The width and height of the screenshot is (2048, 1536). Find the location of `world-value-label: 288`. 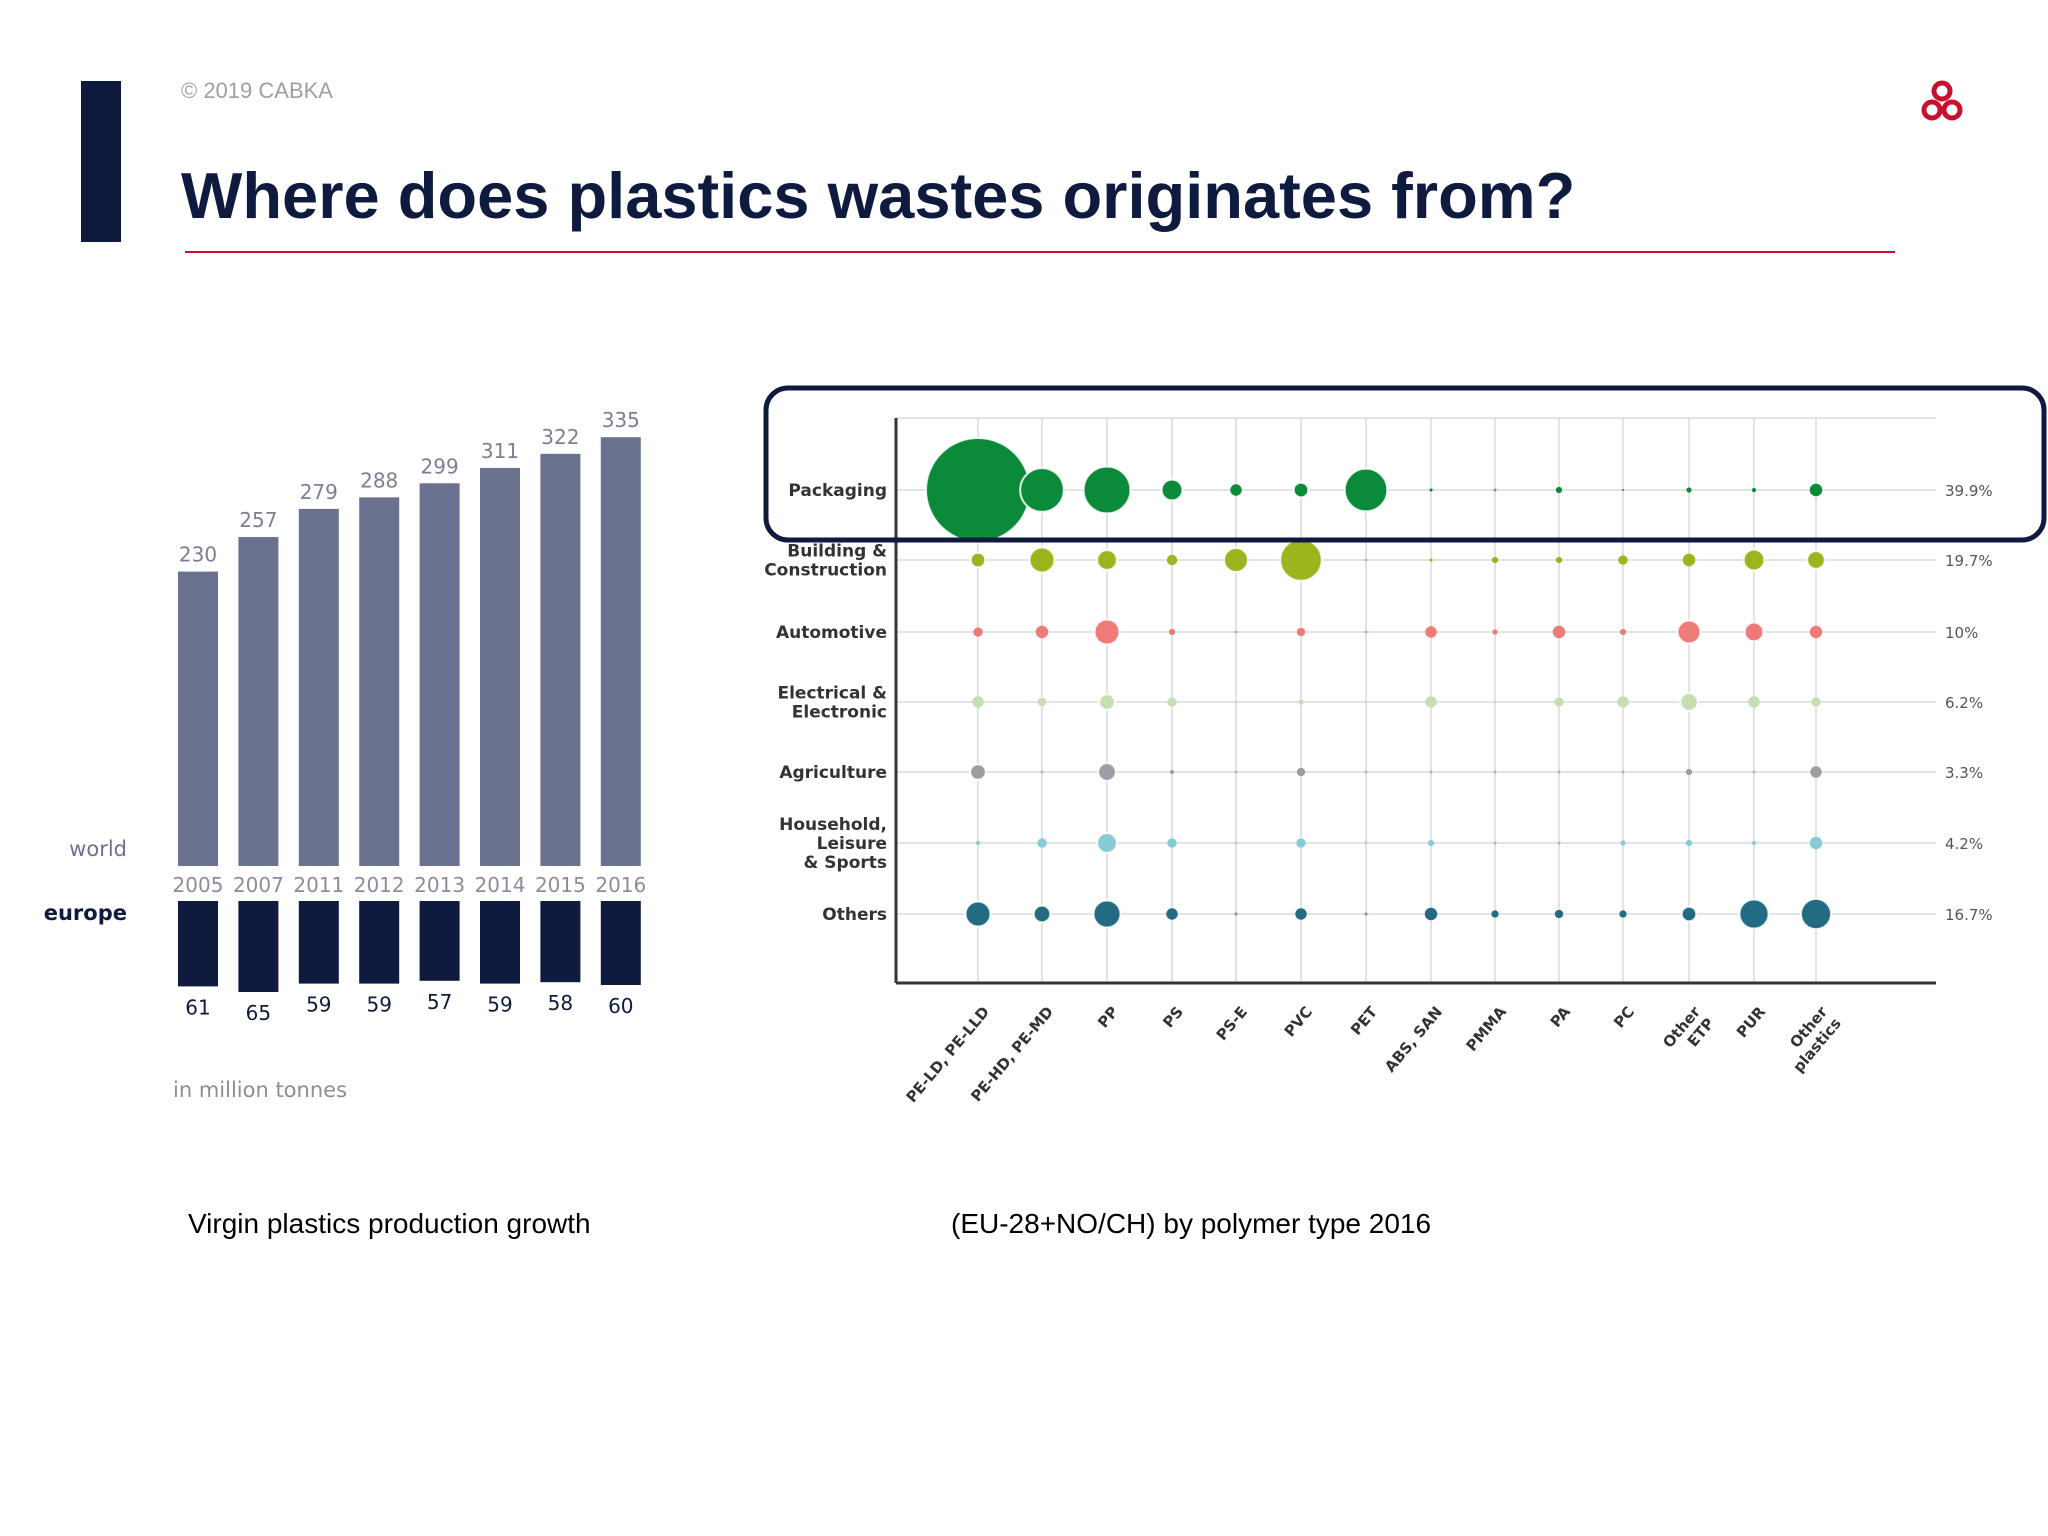

world-value-label: 288 is located at coordinates (379, 480).